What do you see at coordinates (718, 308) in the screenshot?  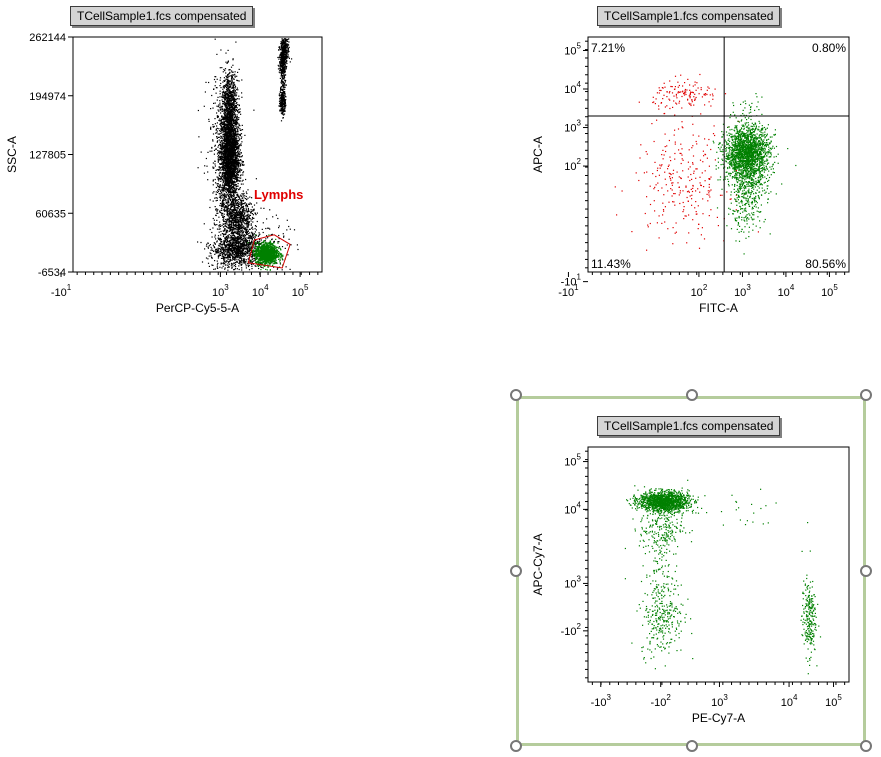 I see `x-axis-label: FITC-A` at bounding box center [718, 308].